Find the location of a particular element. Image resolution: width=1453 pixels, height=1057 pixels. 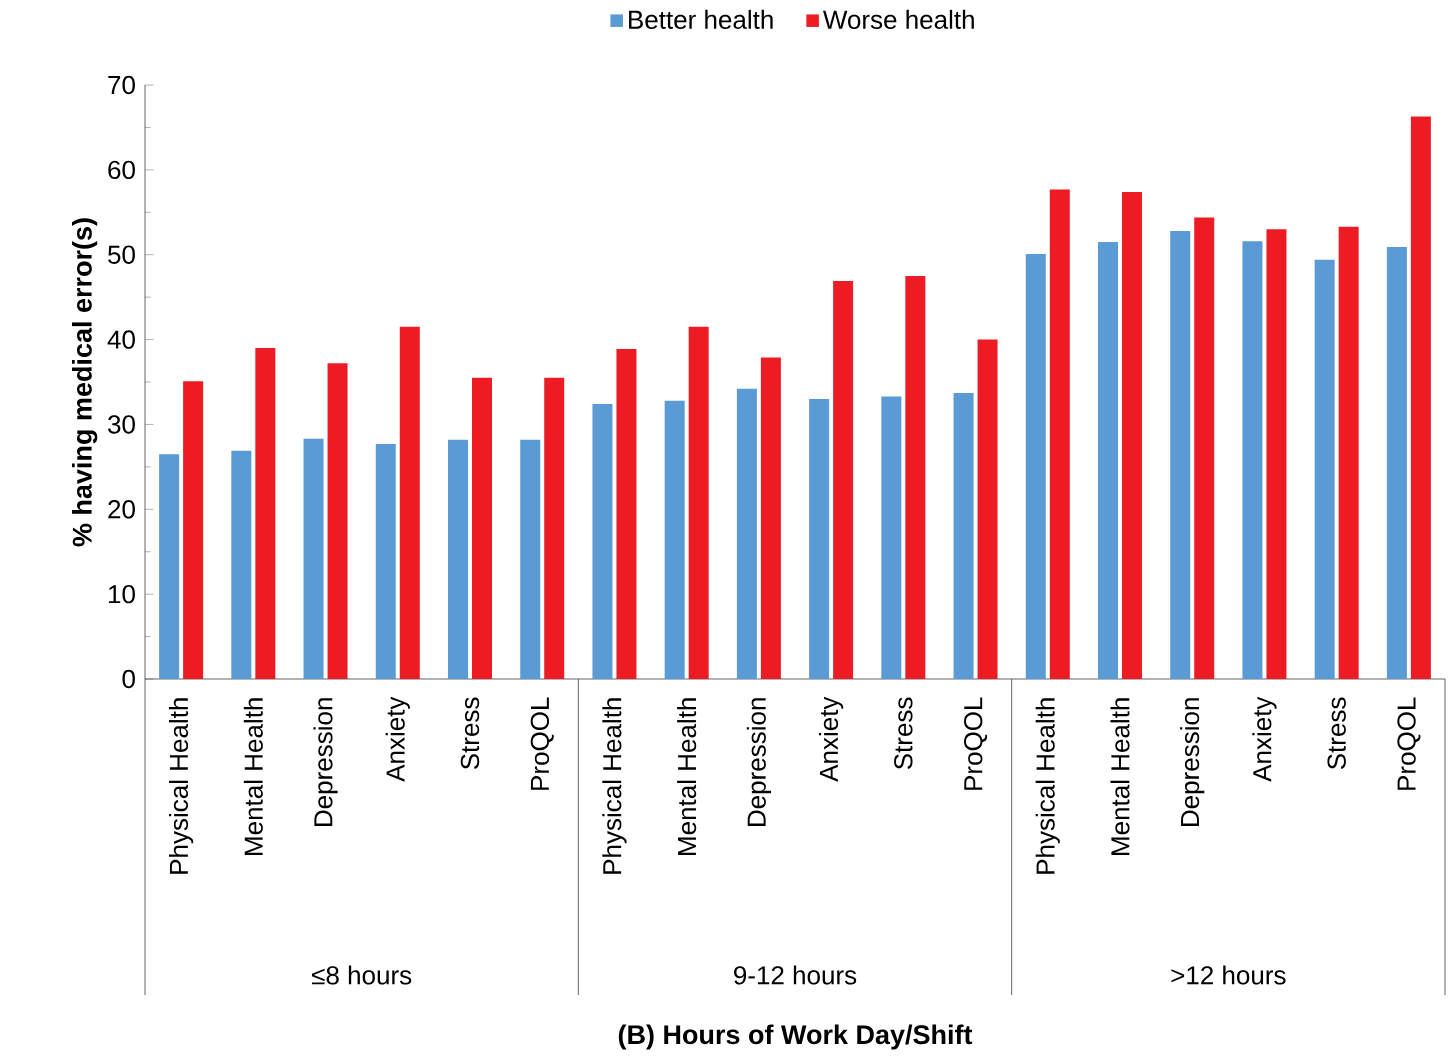

y-tick-label: 40 is located at coordinates (121, 339).